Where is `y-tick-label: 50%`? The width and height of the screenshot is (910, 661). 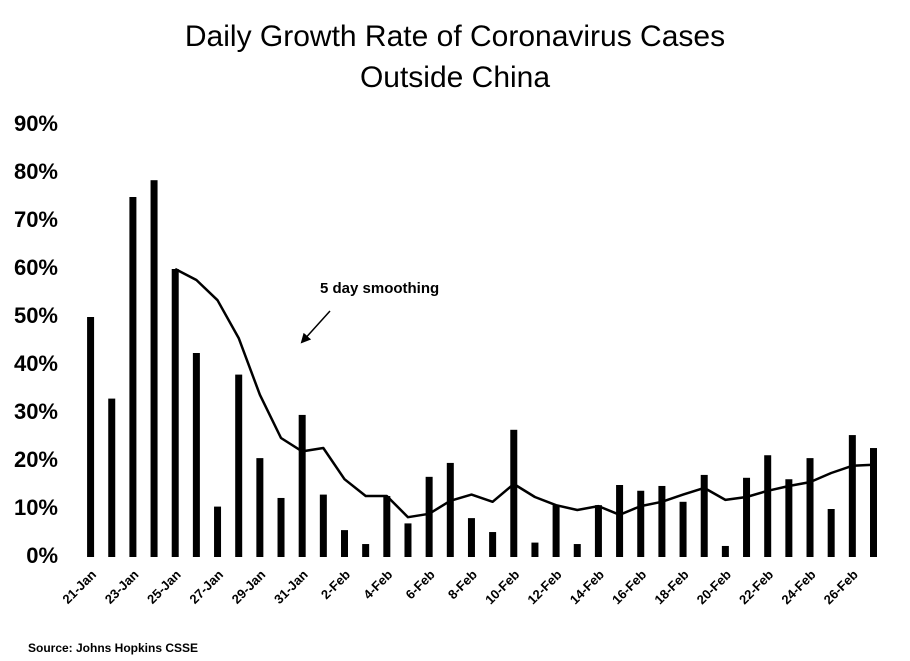
y-tick-label: 50% is located at coordinates (36, 315).